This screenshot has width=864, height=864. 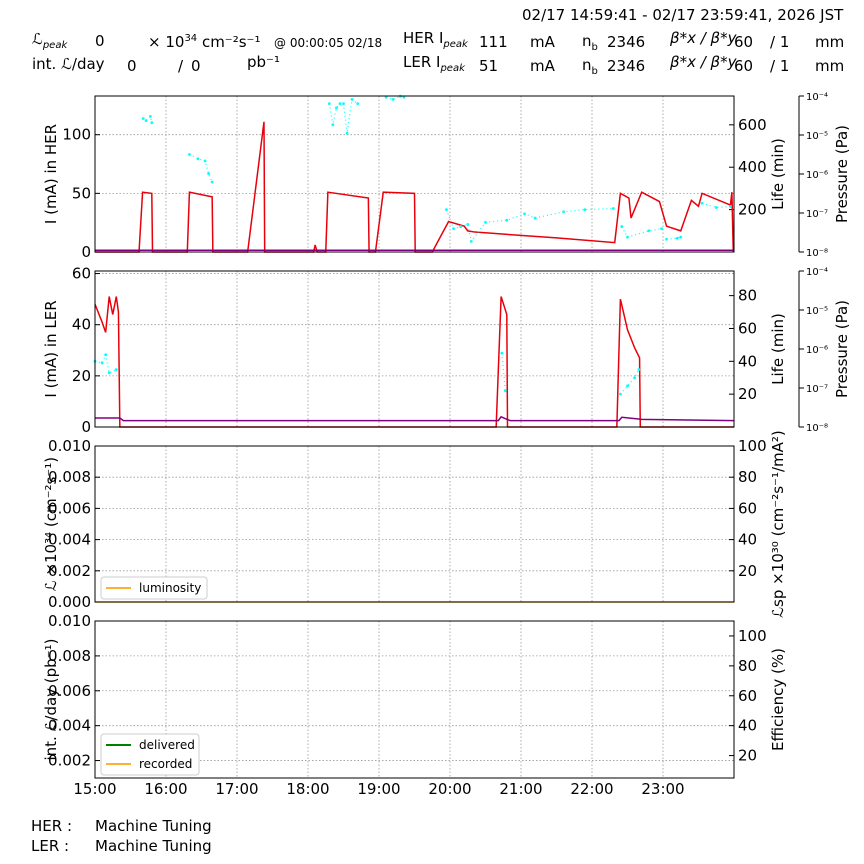 I want to click on ler-beta-unit: mm, so click(x=830, y=66).